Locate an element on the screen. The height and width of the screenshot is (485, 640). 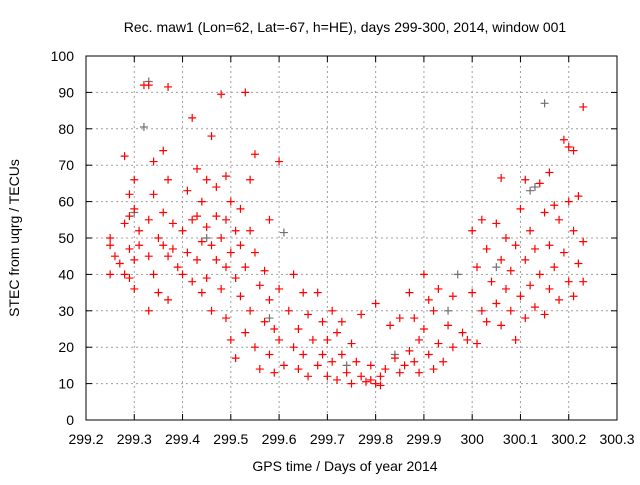
y-tick-label: 40 is located at coordinates (66, 274).